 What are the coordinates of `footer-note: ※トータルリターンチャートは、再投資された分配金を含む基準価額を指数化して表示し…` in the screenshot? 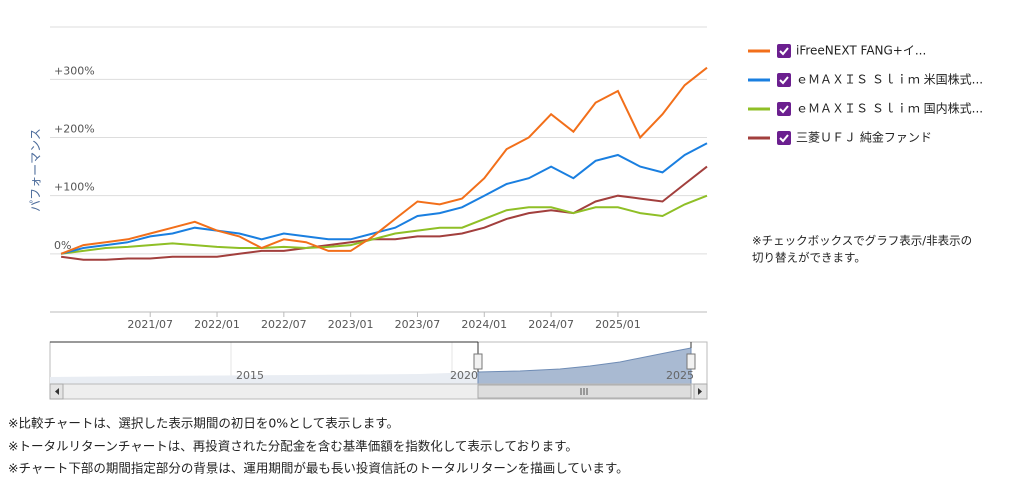 It's located at (293, 446).